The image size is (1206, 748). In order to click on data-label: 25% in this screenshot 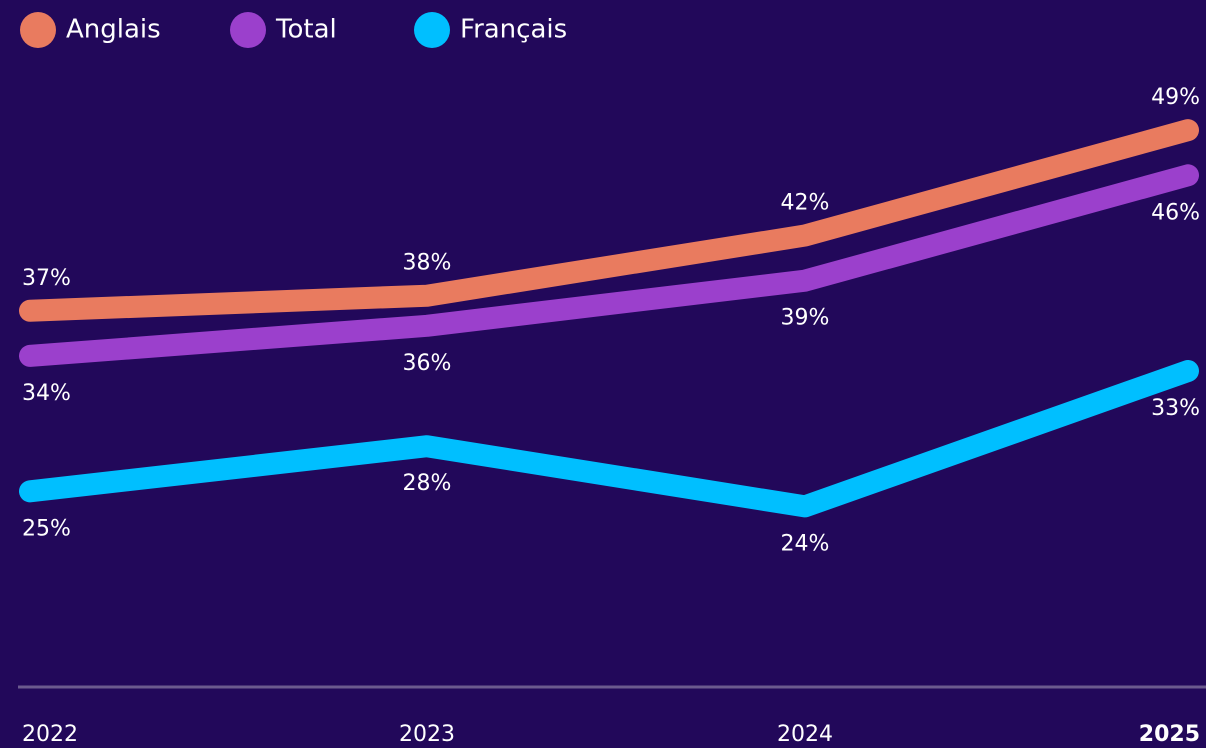, I will do `click(46, 528)`.